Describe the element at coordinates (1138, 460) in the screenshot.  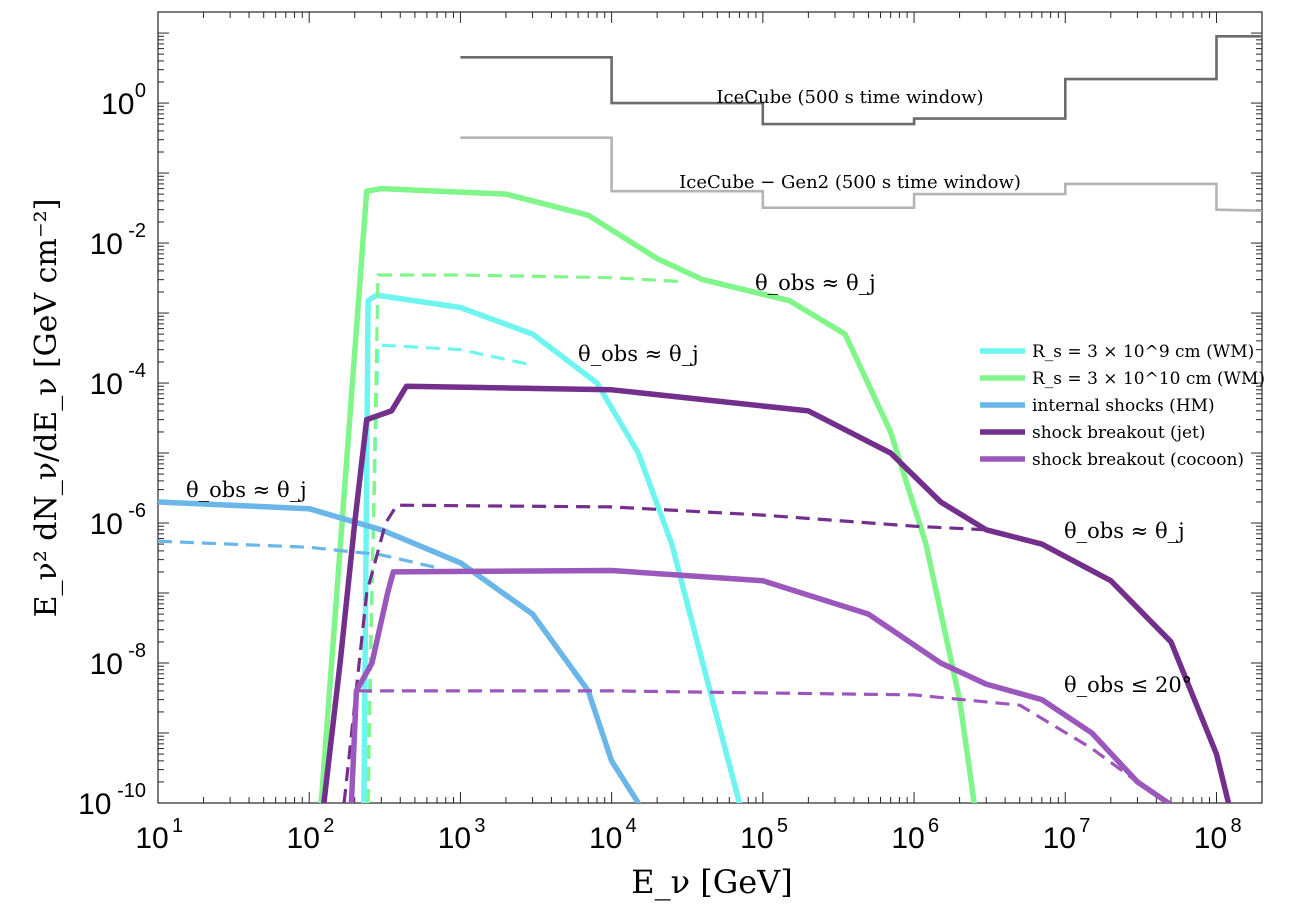
I see `legend-label: shock breakout (cocoon)` at that location.